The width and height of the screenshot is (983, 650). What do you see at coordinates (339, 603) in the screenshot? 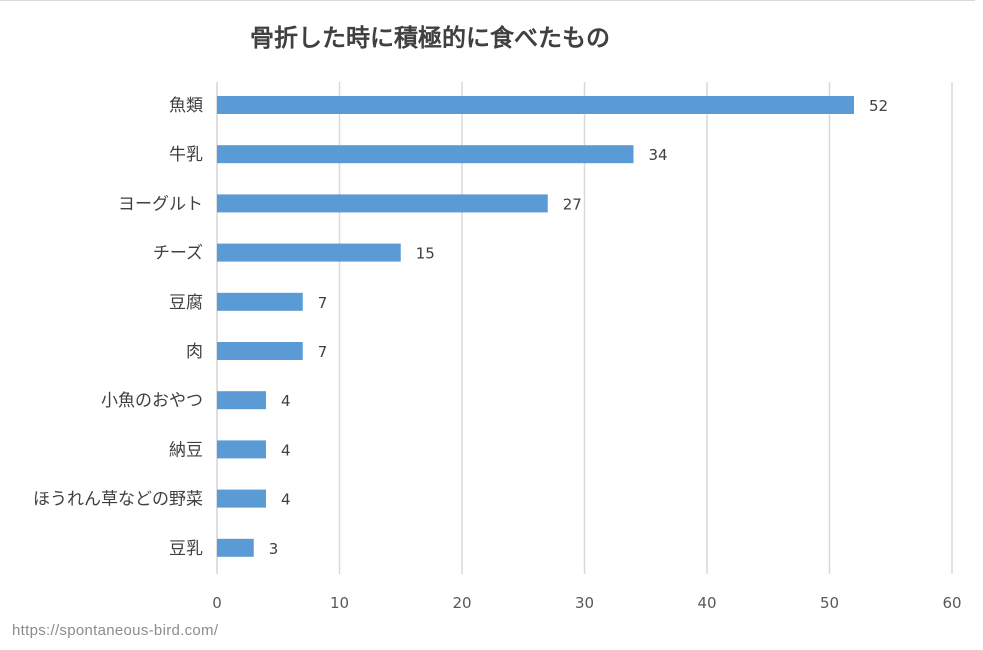
I see `x-tick-label: 10` at bounding box center [339, 603].